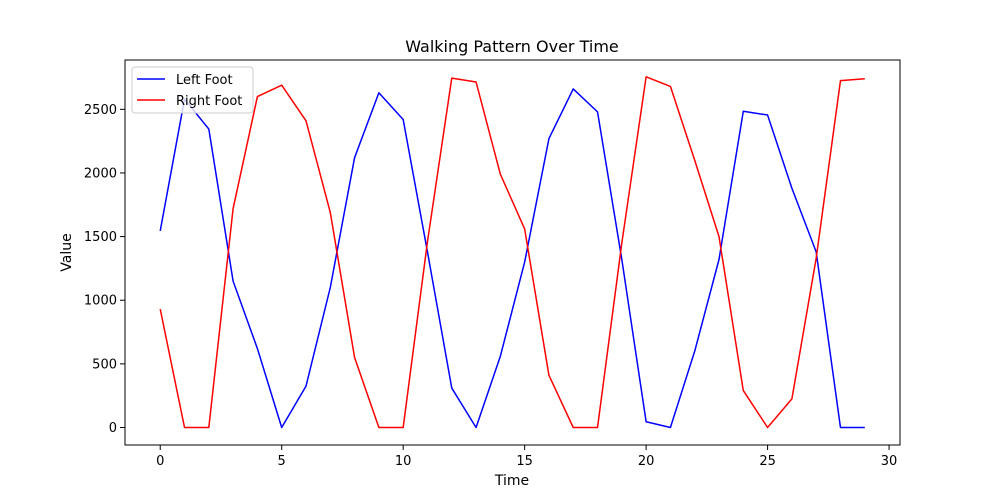 Image resolution: width=1000 pixels, height=500 pixels. I want to click on x-tick-label: 30, so click(889, 461).